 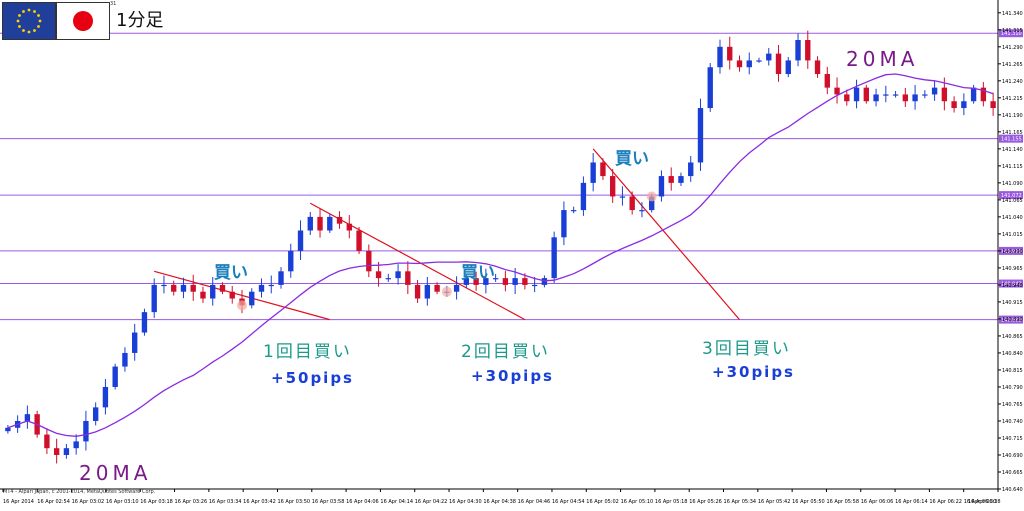 I want to click on y-tick-label: 140.740, so click(x=1012, y=422).